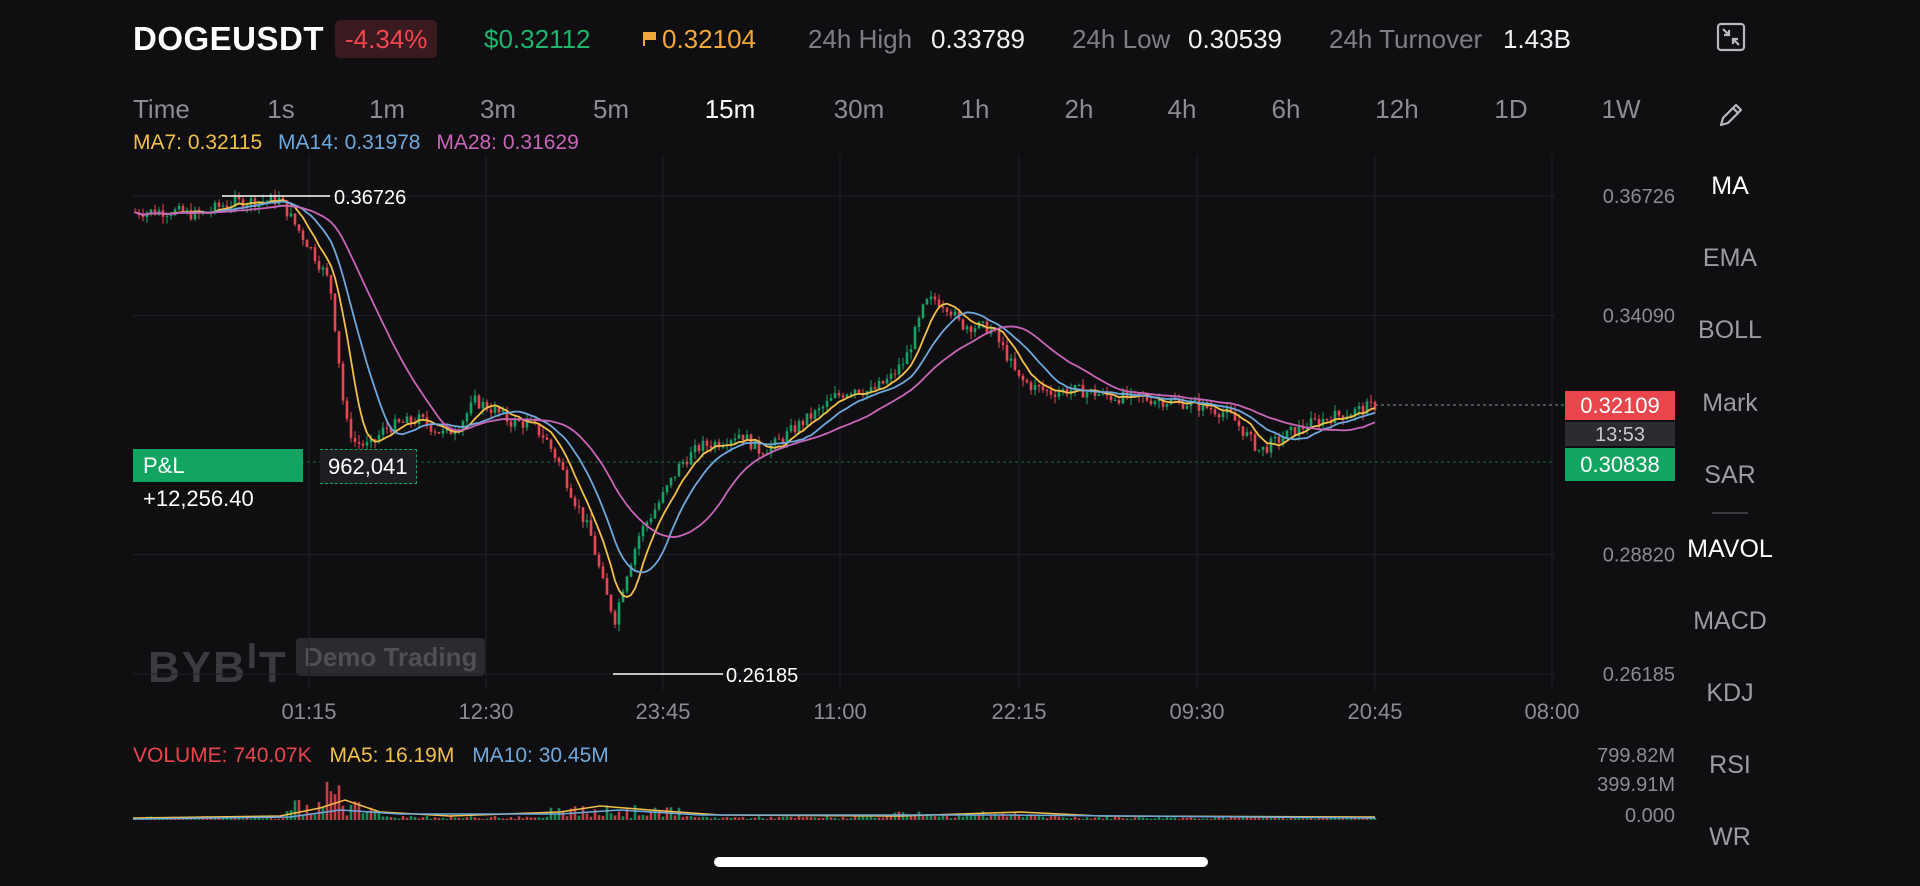 The height and width of the screenshot is (886, 1920). I want to click on pnl-tag: P&L +12,256.40, so click(218, 480).